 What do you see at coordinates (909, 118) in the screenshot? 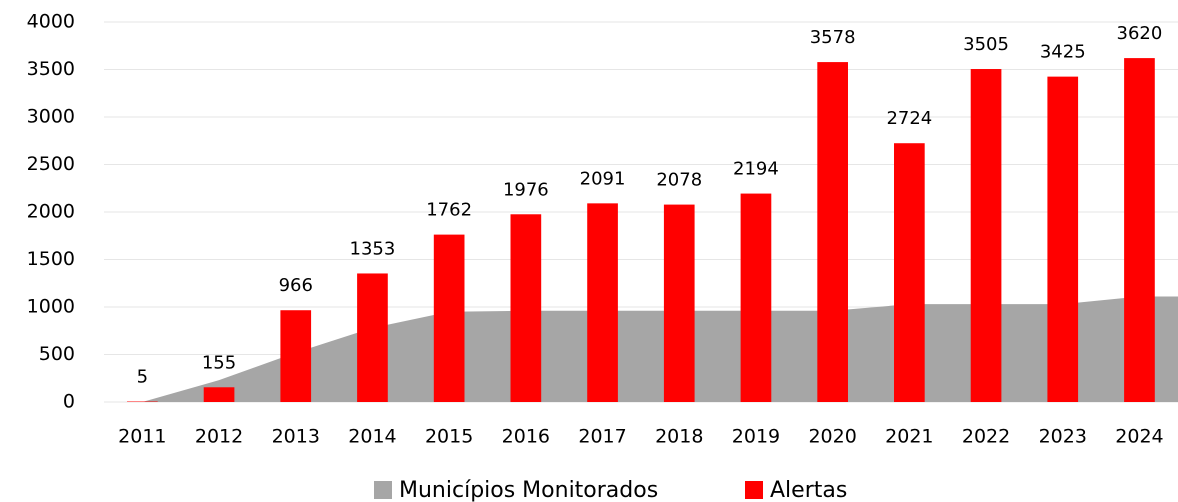
I see `value-label: 2724` at bounding box center [909, 118].